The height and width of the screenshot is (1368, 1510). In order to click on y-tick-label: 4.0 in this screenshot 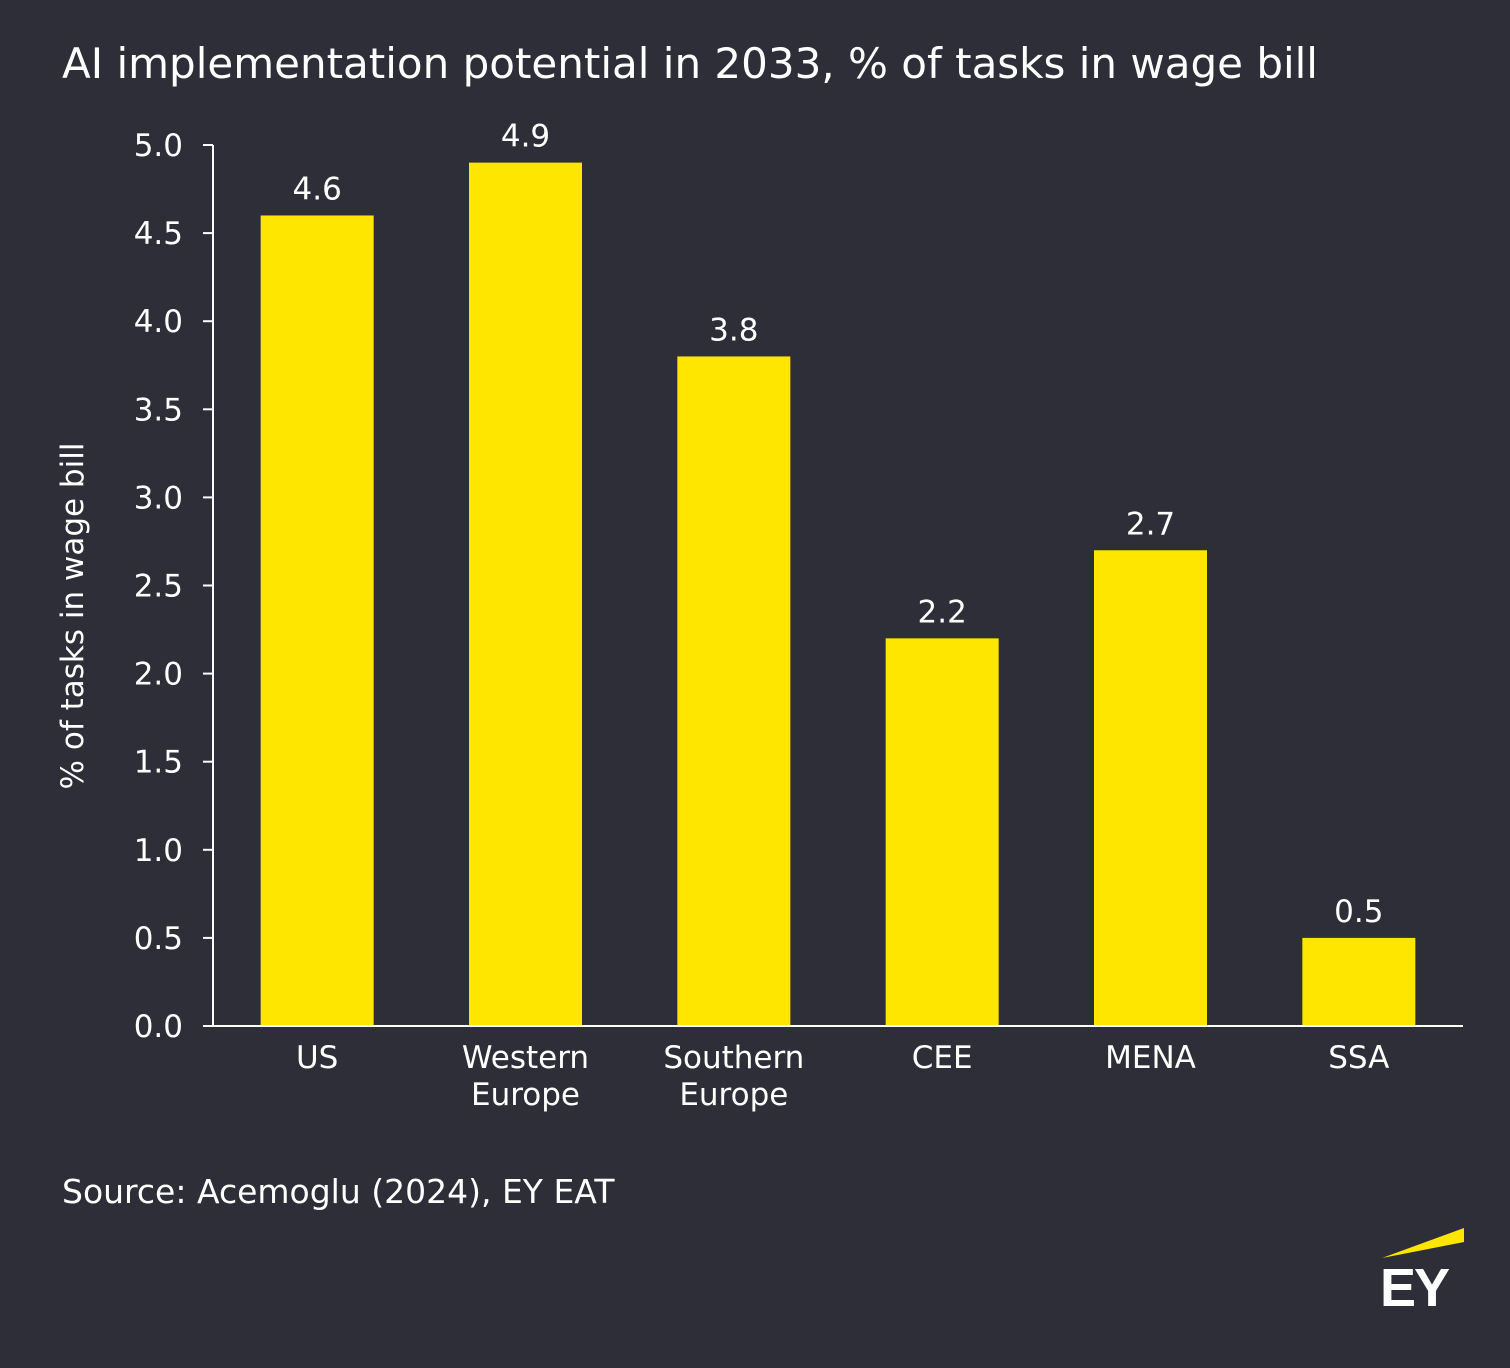, I will do `click(158, 322)`.